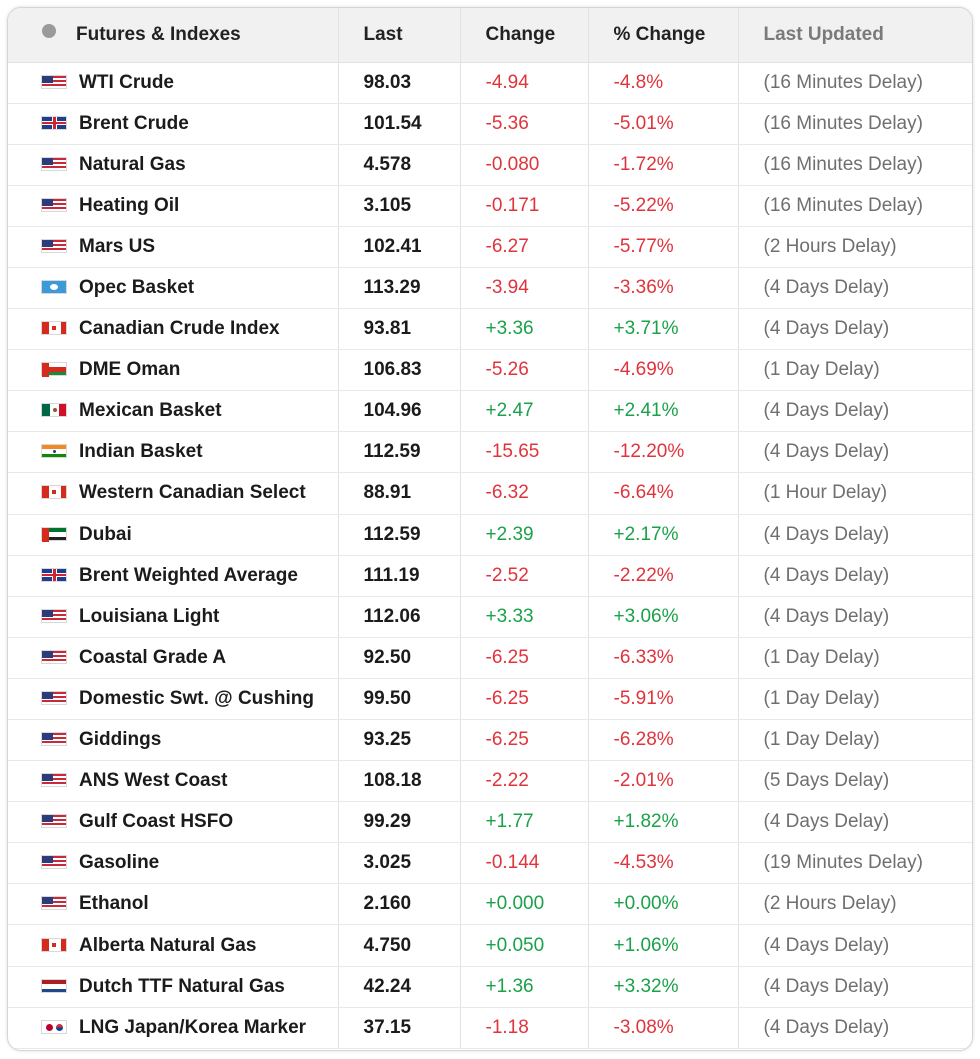 Image resolution: width=980 pixels, height=1059 pixels. What do you see at coordinates (137, 288) in the screenshot?
I see `row-name: Opec Basket` at bounding box center [137, 288].